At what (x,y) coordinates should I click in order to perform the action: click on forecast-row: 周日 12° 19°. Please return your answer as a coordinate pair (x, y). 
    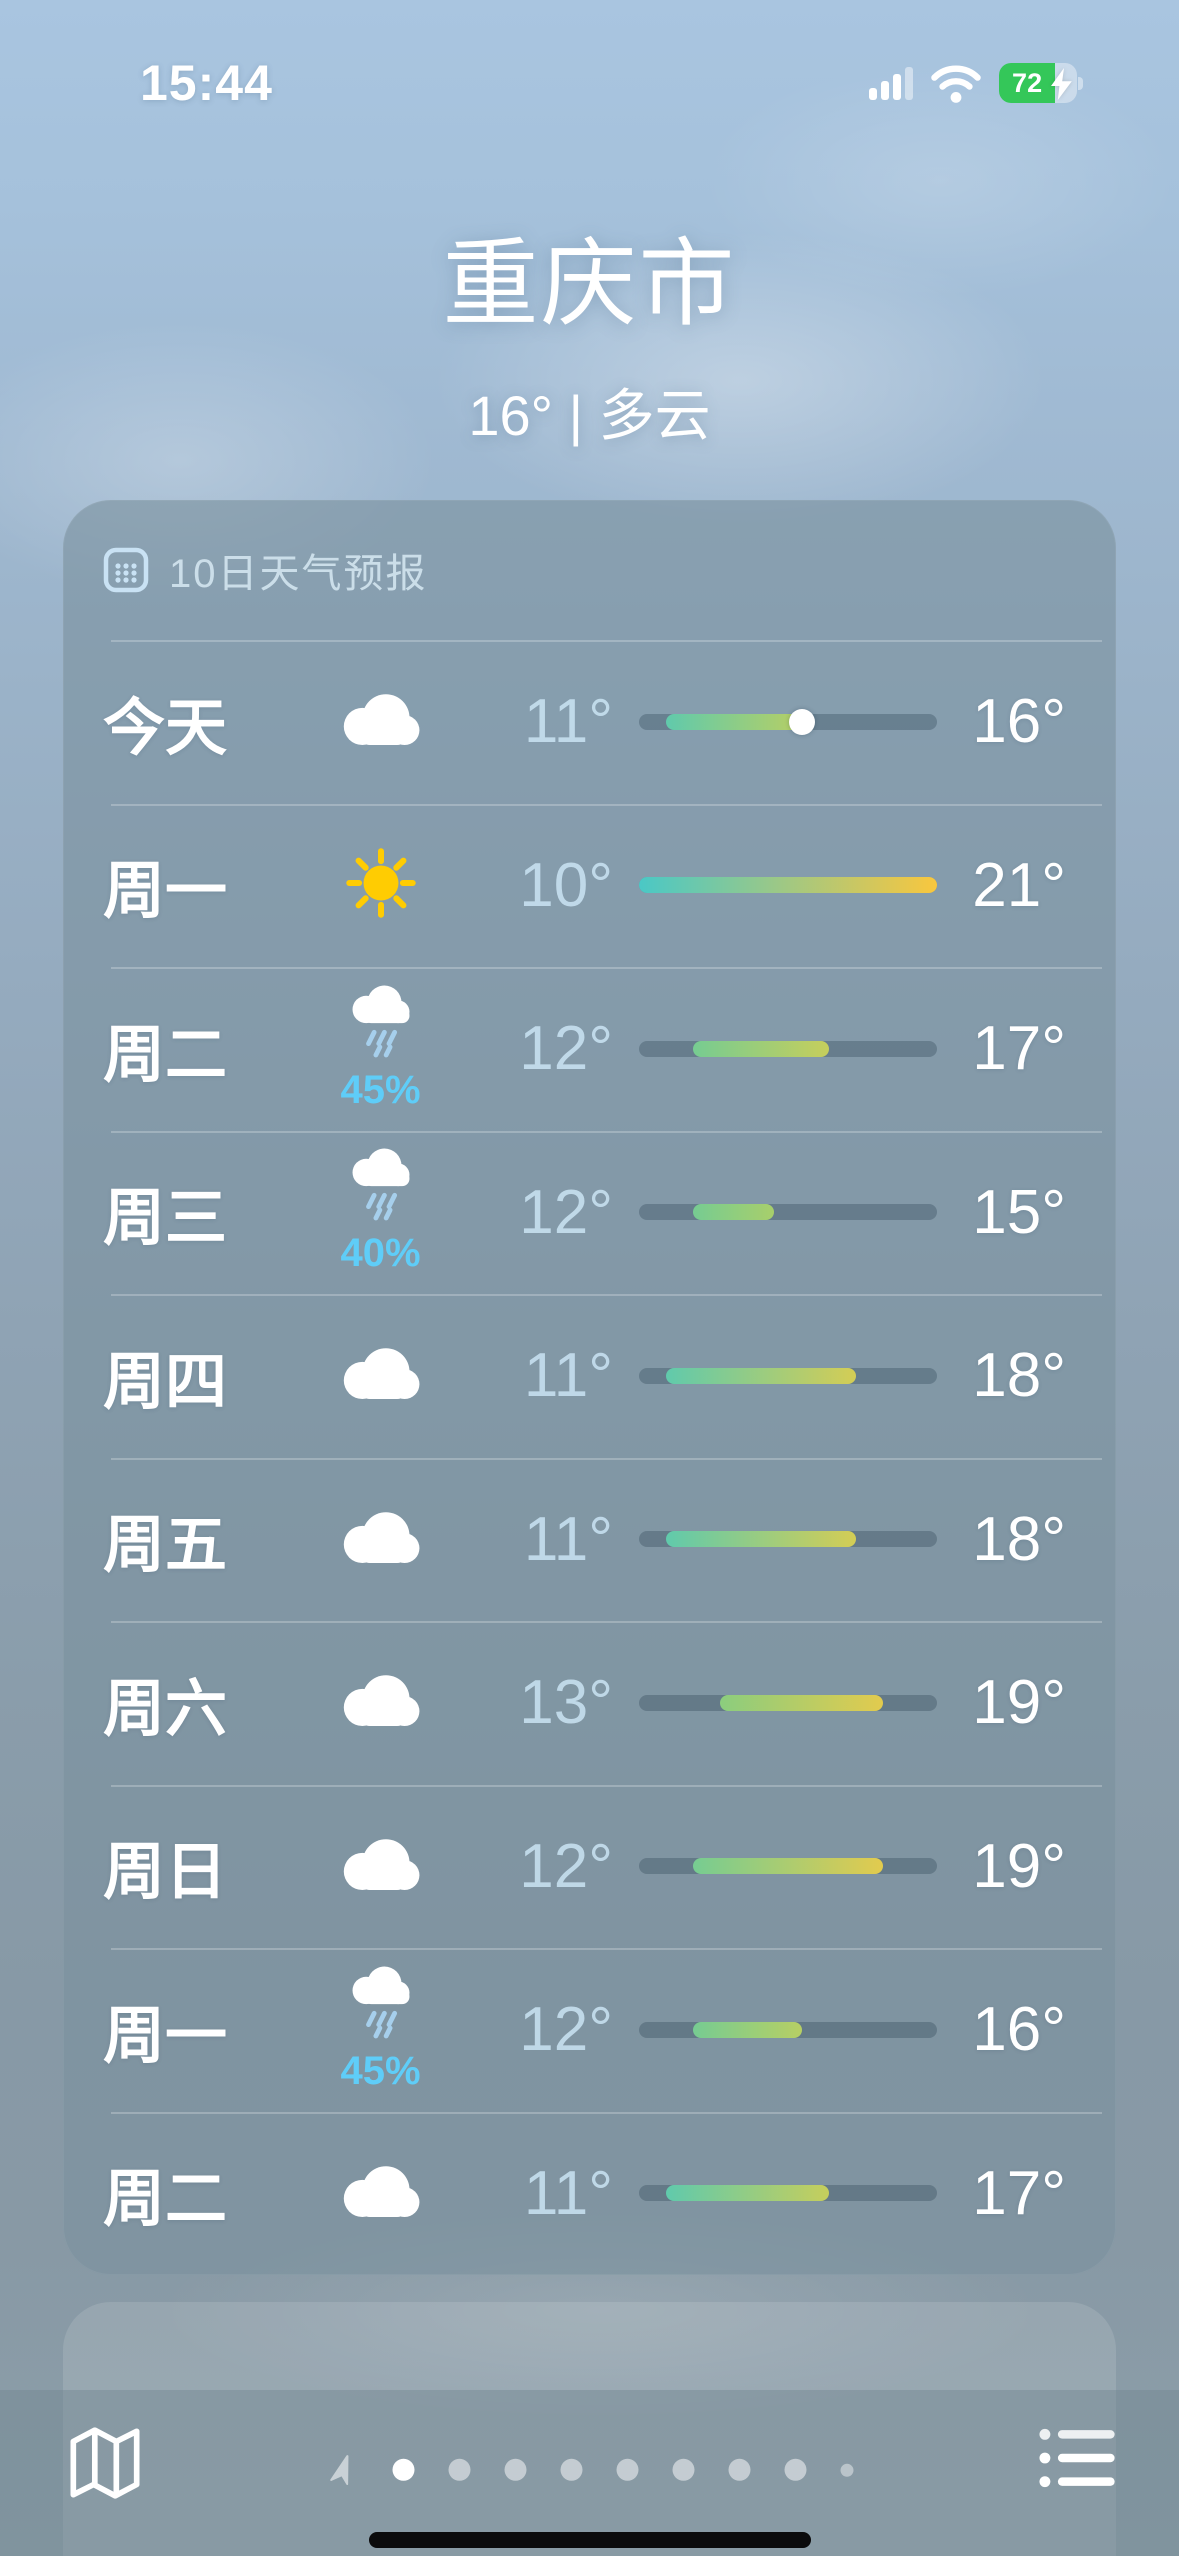
    Looking at the image, I should click on (589, 1866).